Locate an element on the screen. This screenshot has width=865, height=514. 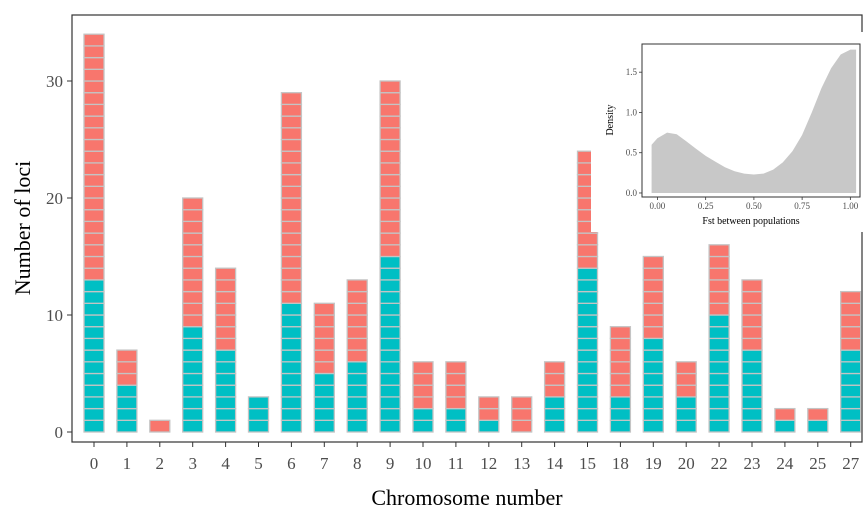
inset-y-tick-label: 1.0 is located at coordinates (632, 112).